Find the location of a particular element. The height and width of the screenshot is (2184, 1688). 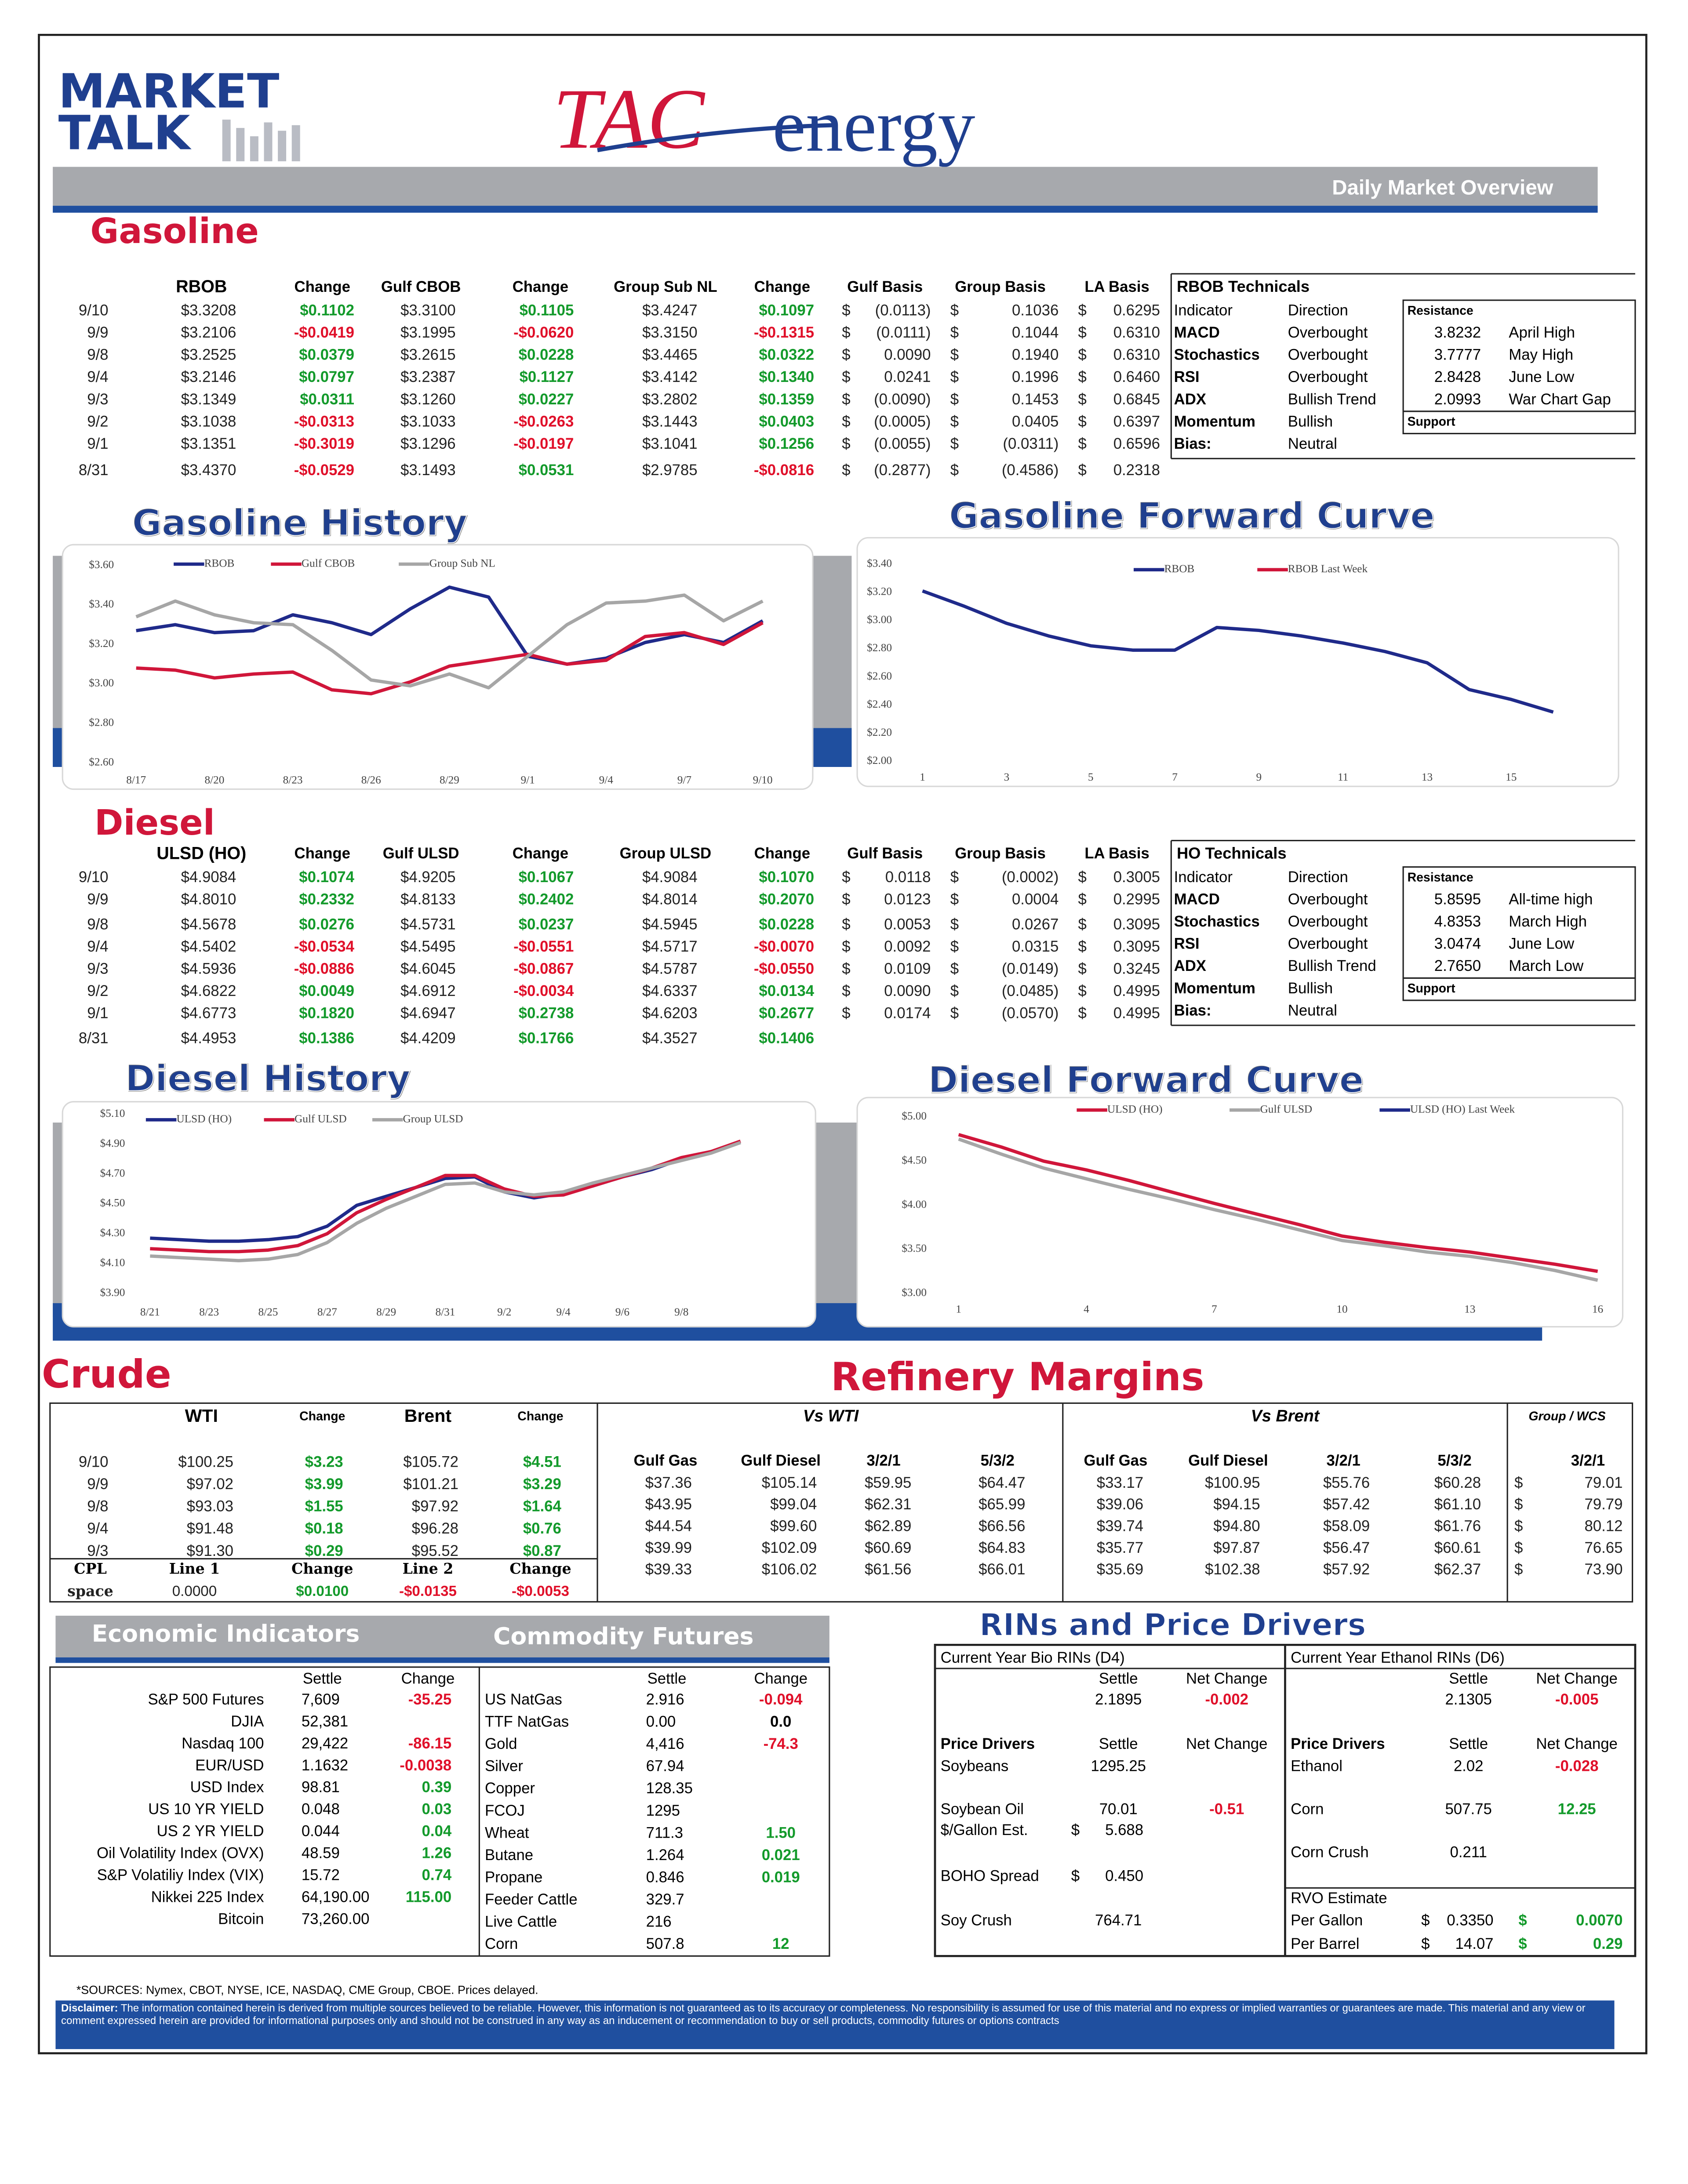

cell: 2.8428 is located at coordinates (1457, 377).